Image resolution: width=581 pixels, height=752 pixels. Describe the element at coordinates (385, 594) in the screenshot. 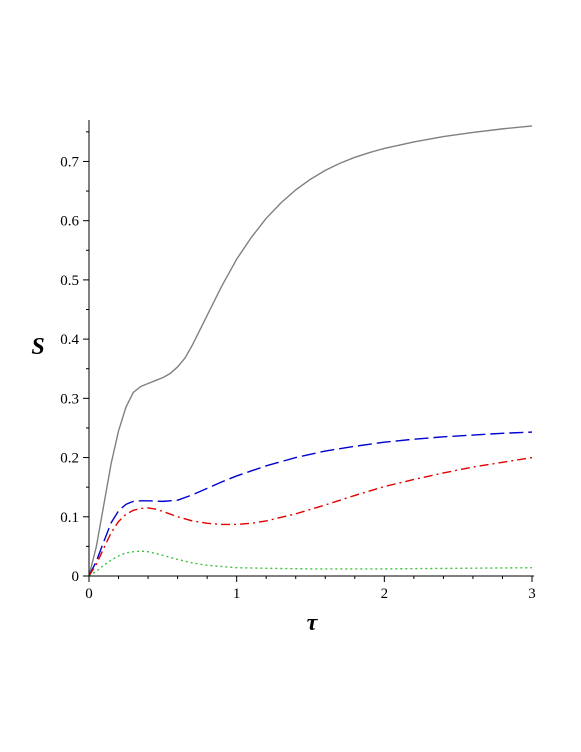

I see `x-tick-label: 2` at that location.